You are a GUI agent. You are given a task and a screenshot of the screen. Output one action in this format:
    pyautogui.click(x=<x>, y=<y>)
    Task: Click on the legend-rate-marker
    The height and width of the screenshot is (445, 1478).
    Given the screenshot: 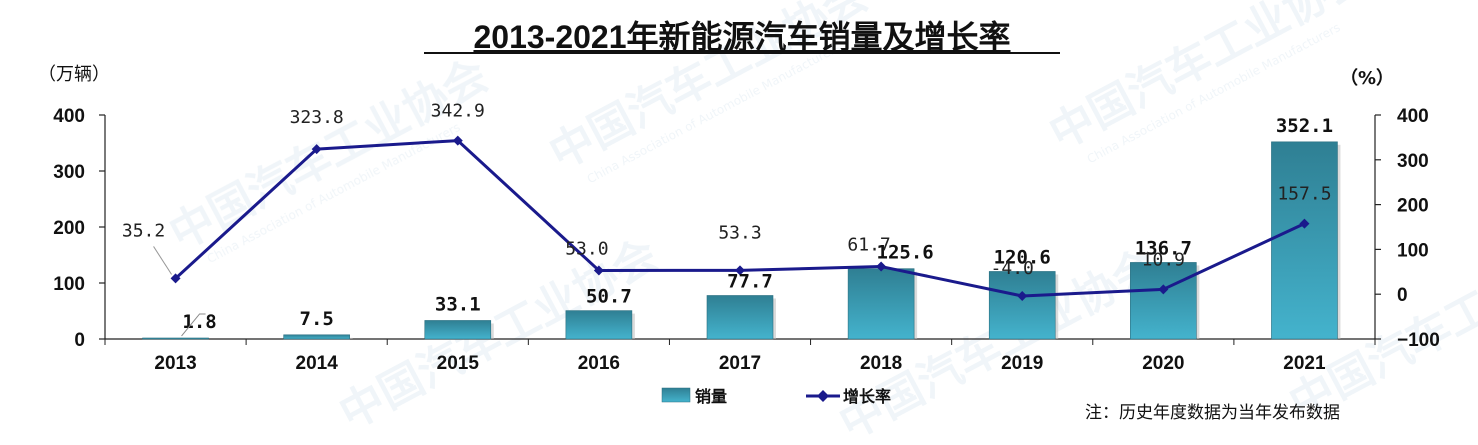 What is the action you would take?
    pyautogui.click(x=823, y=396)
    